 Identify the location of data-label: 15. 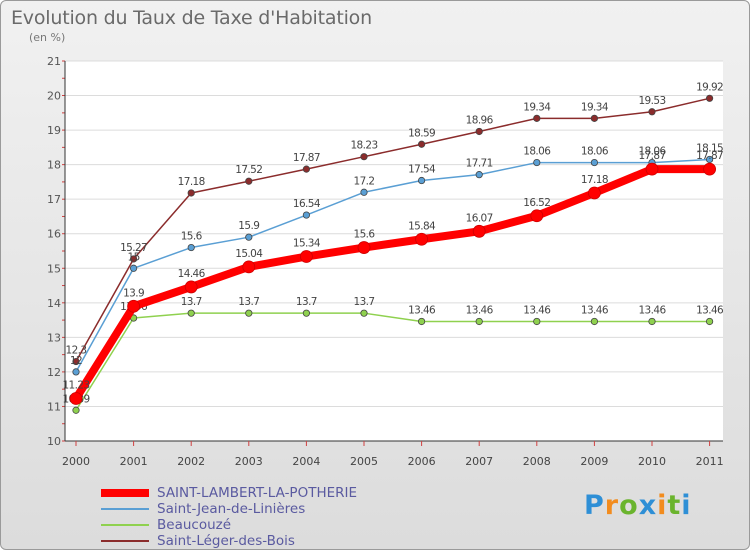
(134, 257).